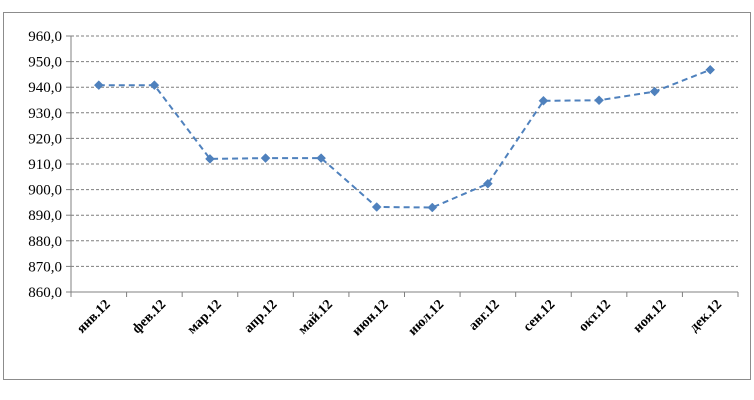 Image resolution: width=754 pixels, height=400 pixels. I want to click on x-tick-label: сен.12, so click(540, 316).